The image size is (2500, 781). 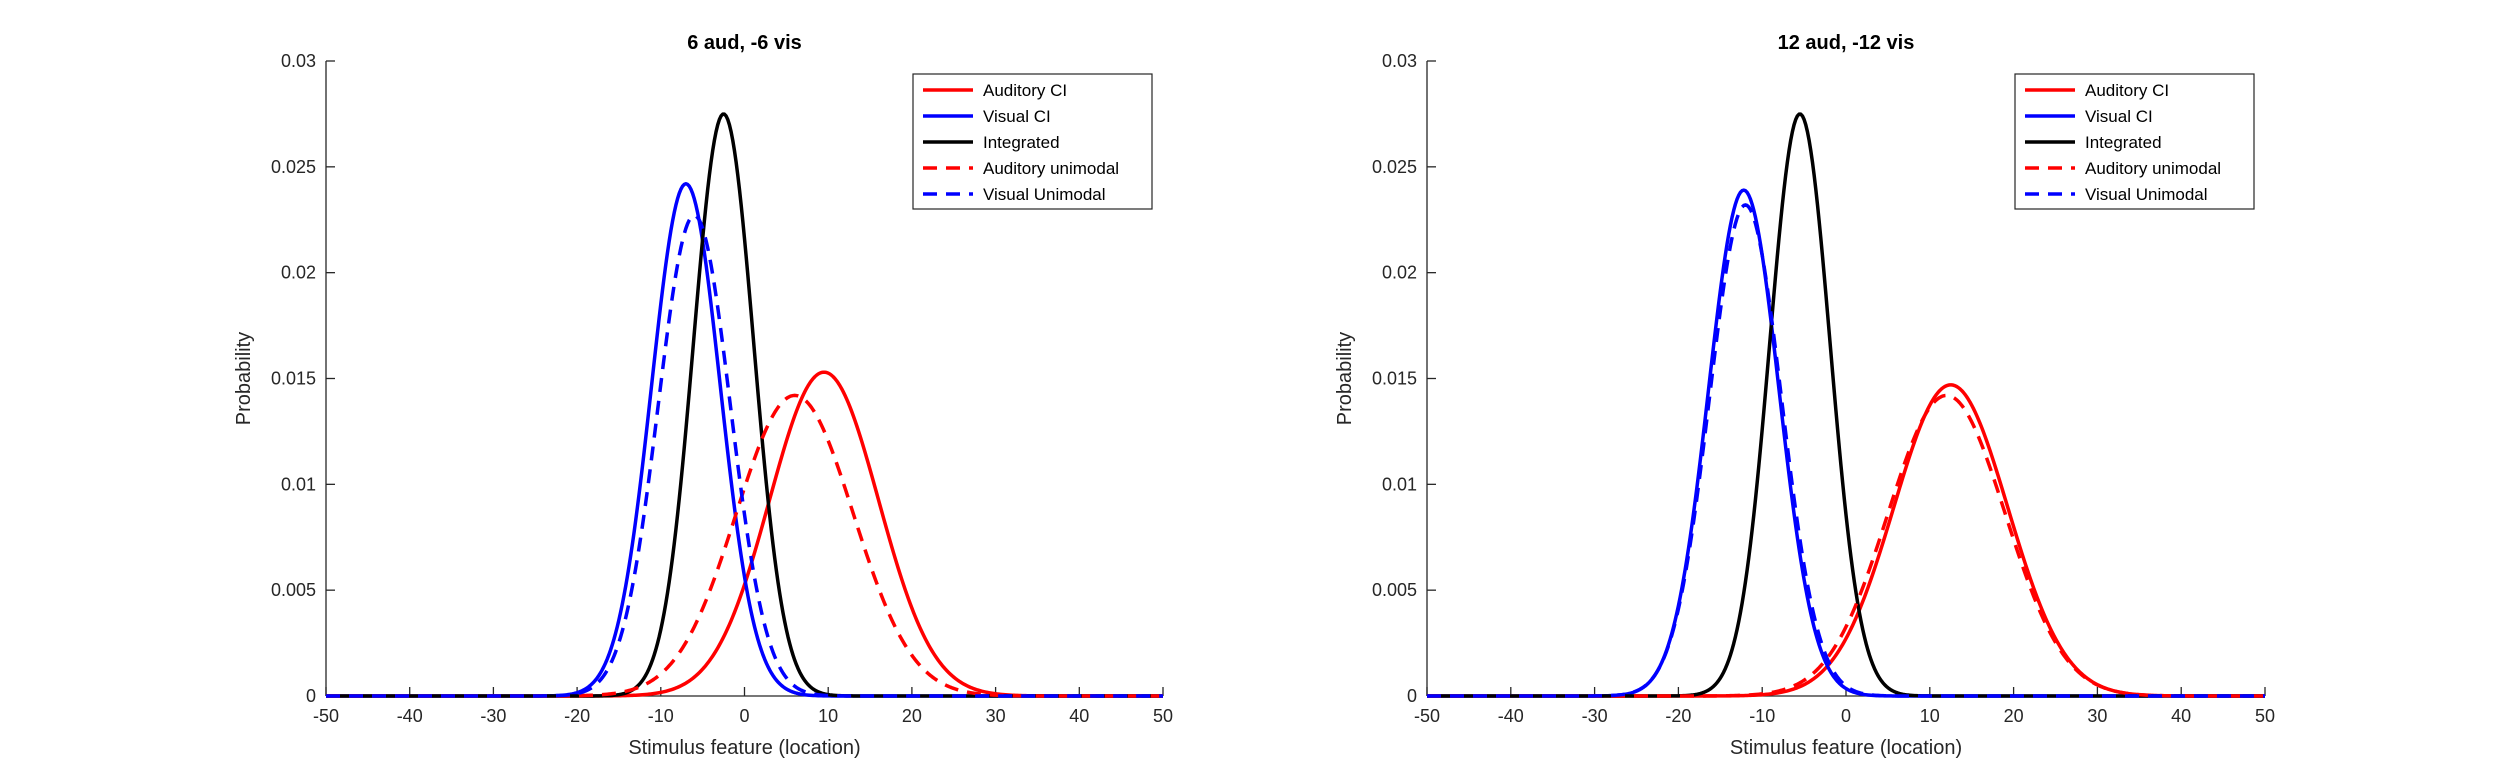 What do you see at coordinates (744, 43) in the screenshot?
I see `chart-title: 6 aud, -6 vis` at bounding box center [744, 43].